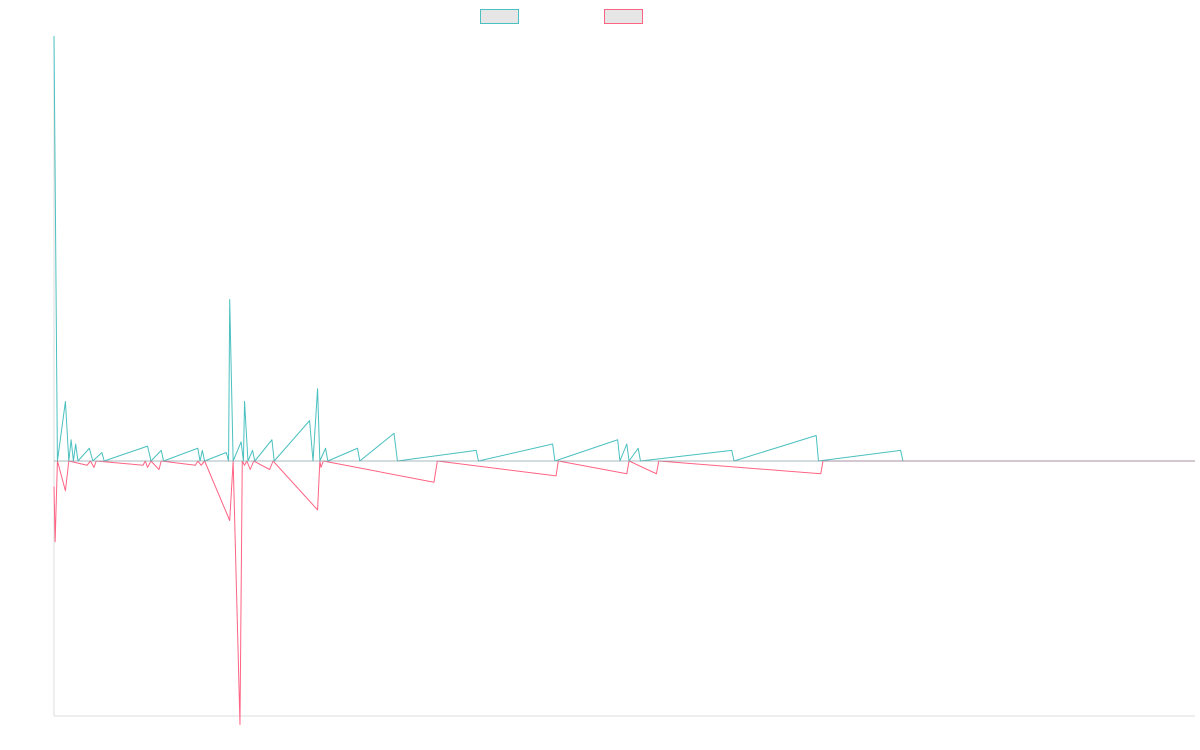 The height and width of the screenshot is (750, 1200). Describe the element at coordinates (623, 16) in the screenshot. I see `legend-swatch-series-b` at that location.